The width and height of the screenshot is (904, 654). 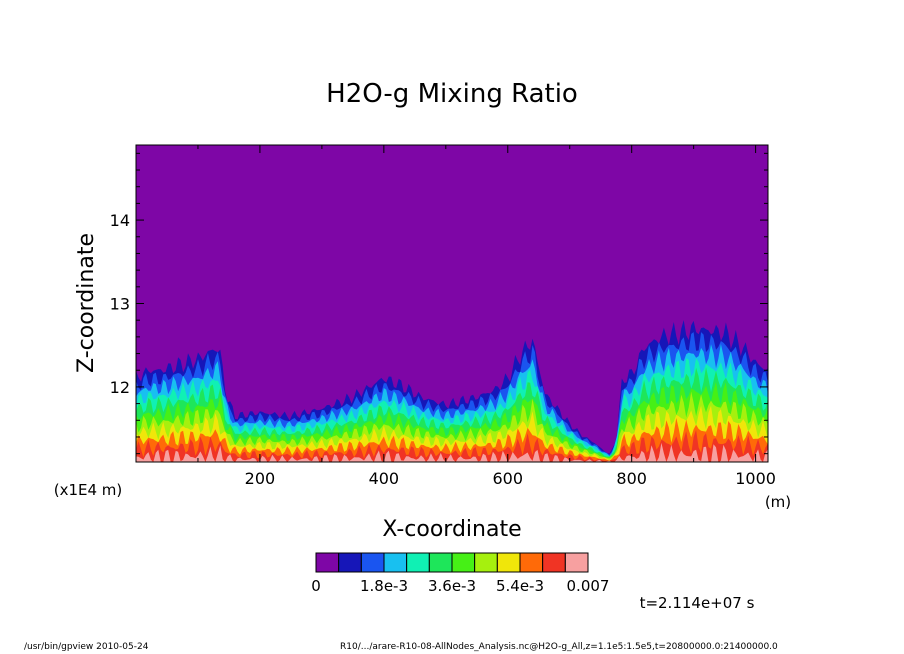 I want to click on colorbar-tick-label: 1.8e-3, so click(x=384, y=586).